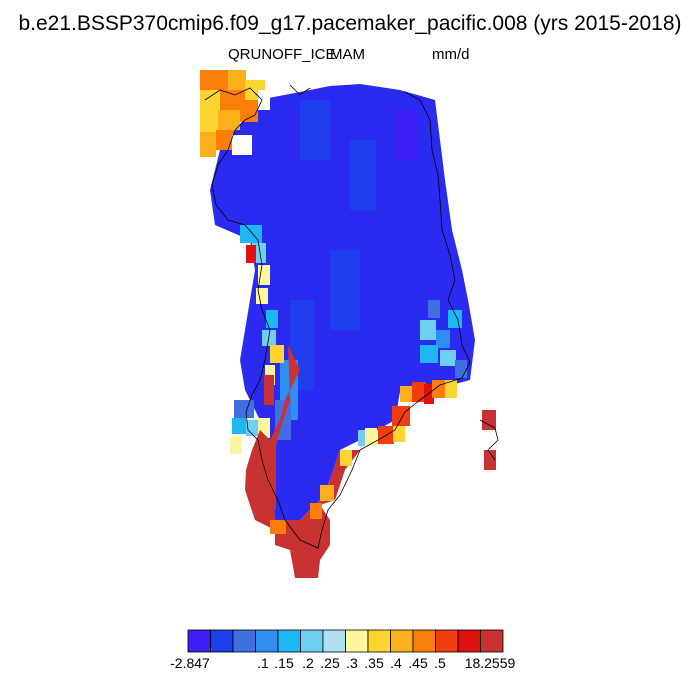 The image size is (700, 700). I want to click on colorbar-swatches, so click(345, 641).